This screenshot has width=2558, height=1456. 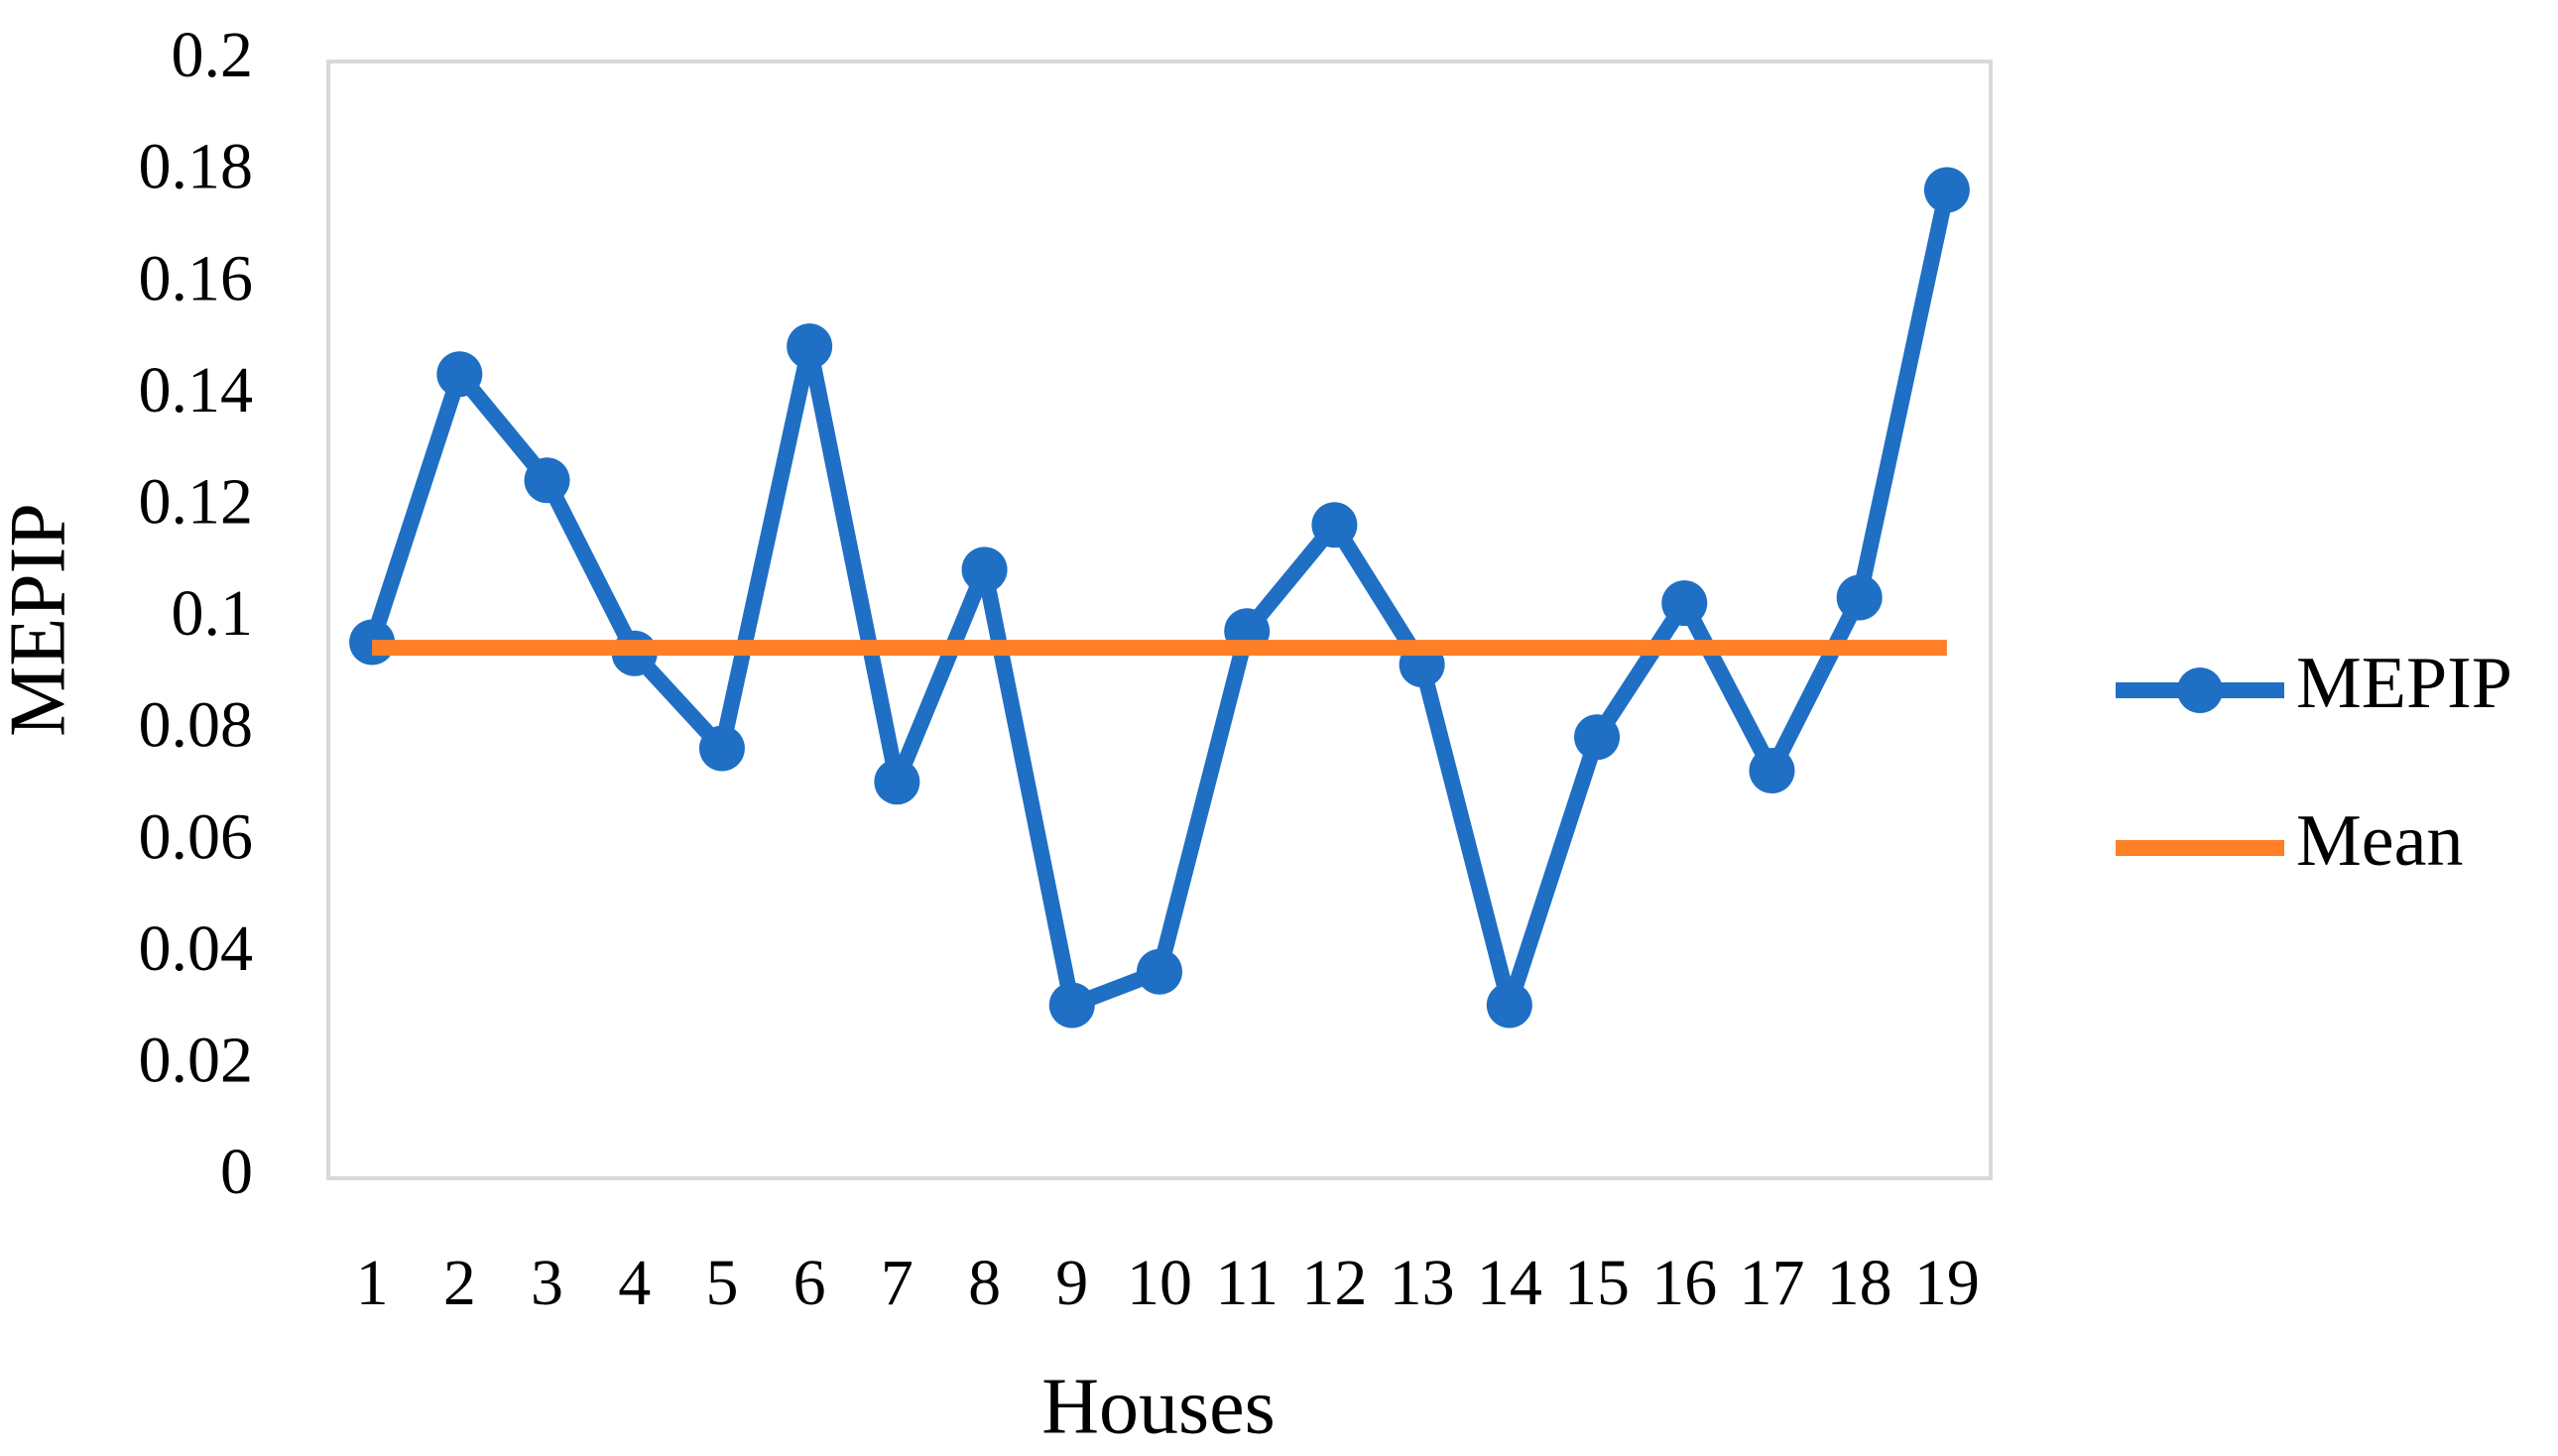 What do you see at coordinates (721, 1283) in the screenshot?
I see `x-tick-label: 5` at bounding box center [721, 1283].